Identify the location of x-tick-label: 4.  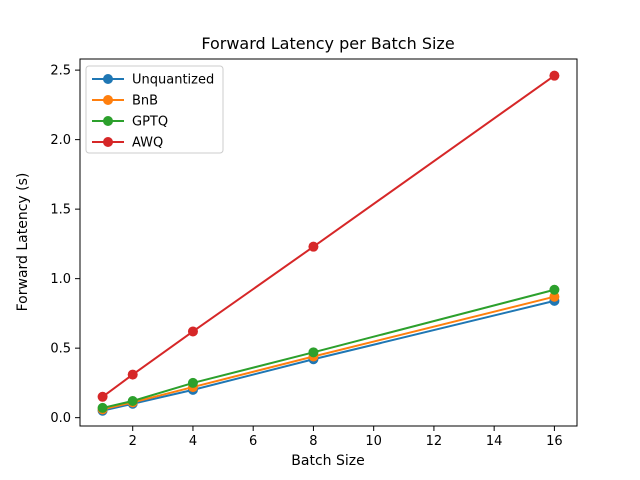
(193, 441).